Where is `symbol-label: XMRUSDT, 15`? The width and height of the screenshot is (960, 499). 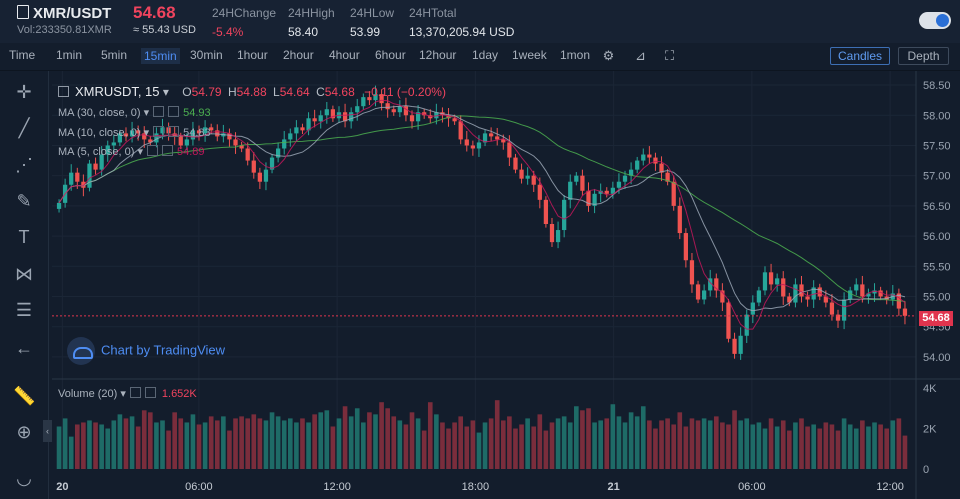
symbol-label: XMRUSDT, 15 is located at coordinates (117, 91).